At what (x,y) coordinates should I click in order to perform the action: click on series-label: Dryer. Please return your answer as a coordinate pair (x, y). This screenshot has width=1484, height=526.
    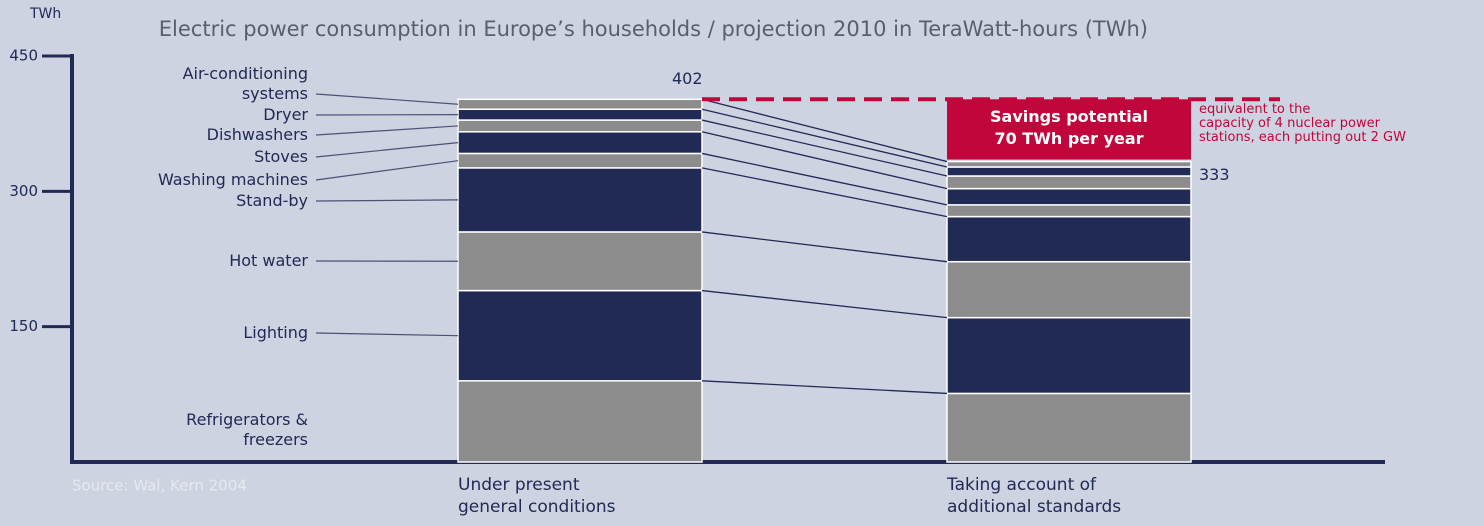
    Looking at the image, I should click on (285, 114).